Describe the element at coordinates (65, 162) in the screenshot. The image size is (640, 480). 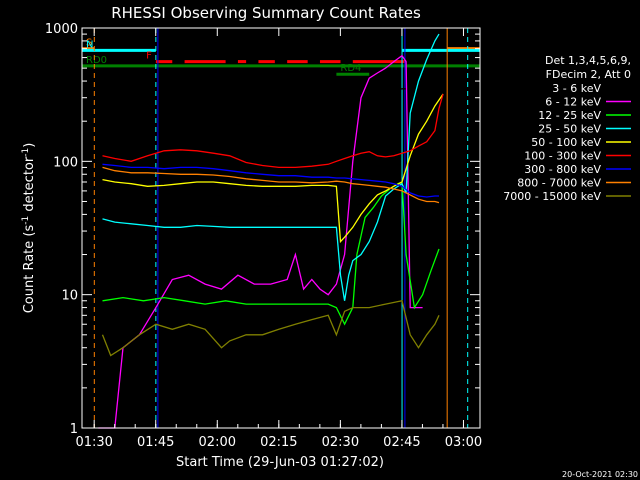
I see `y-tick-label-2: 100` at that location.